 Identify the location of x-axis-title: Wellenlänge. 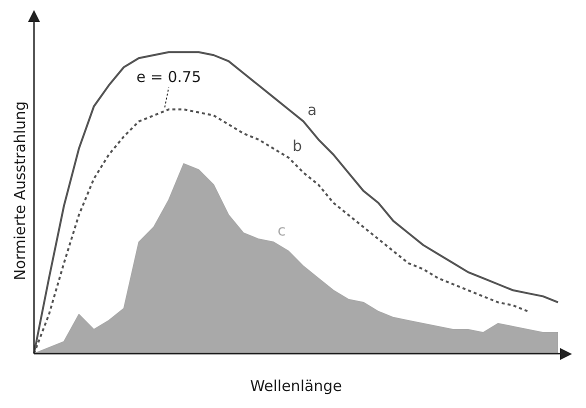
(296, 385).